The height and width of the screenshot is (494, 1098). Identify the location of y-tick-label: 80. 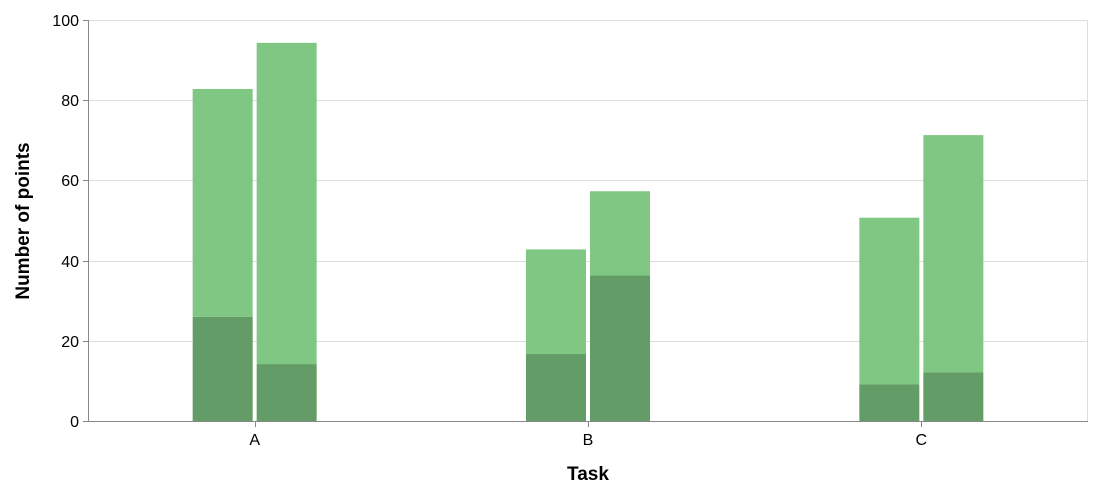
(70, 101).